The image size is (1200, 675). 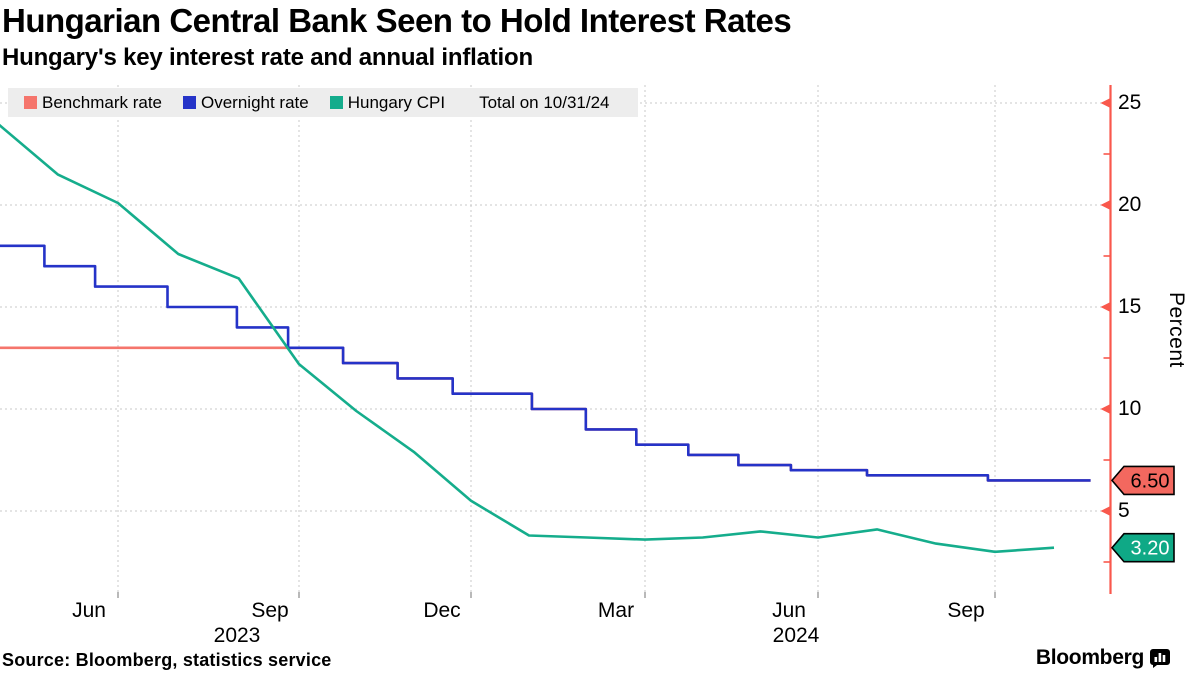 I want to click on overnight-rate-swatch-icon, so click(x=189, y=102).